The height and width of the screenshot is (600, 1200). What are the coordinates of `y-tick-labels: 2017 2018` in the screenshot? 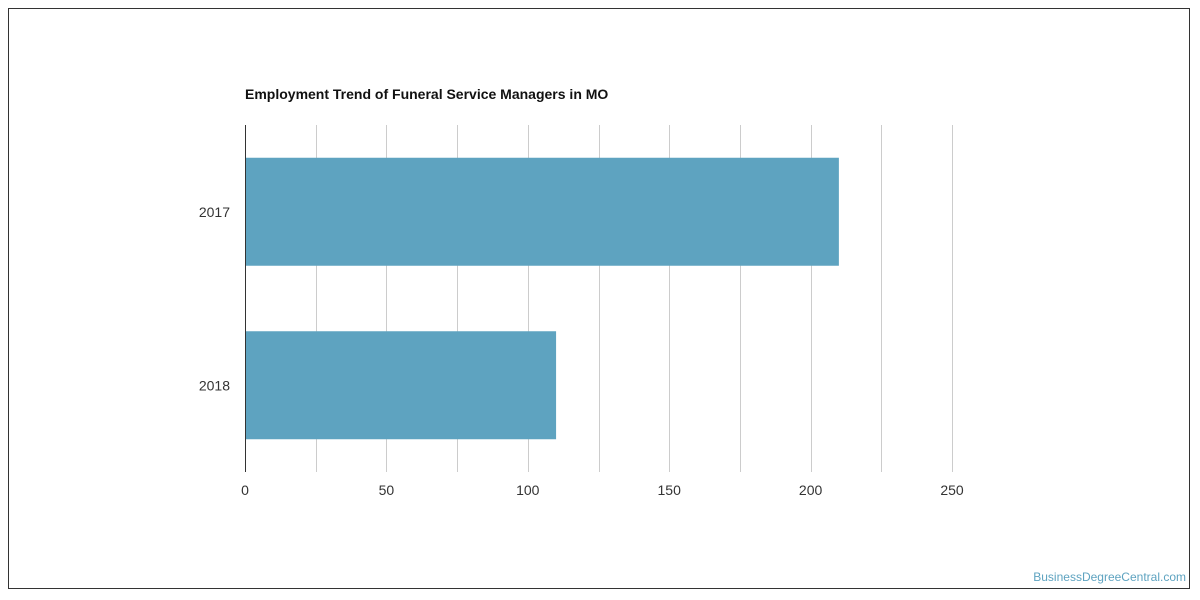 It's located at (214, 299).